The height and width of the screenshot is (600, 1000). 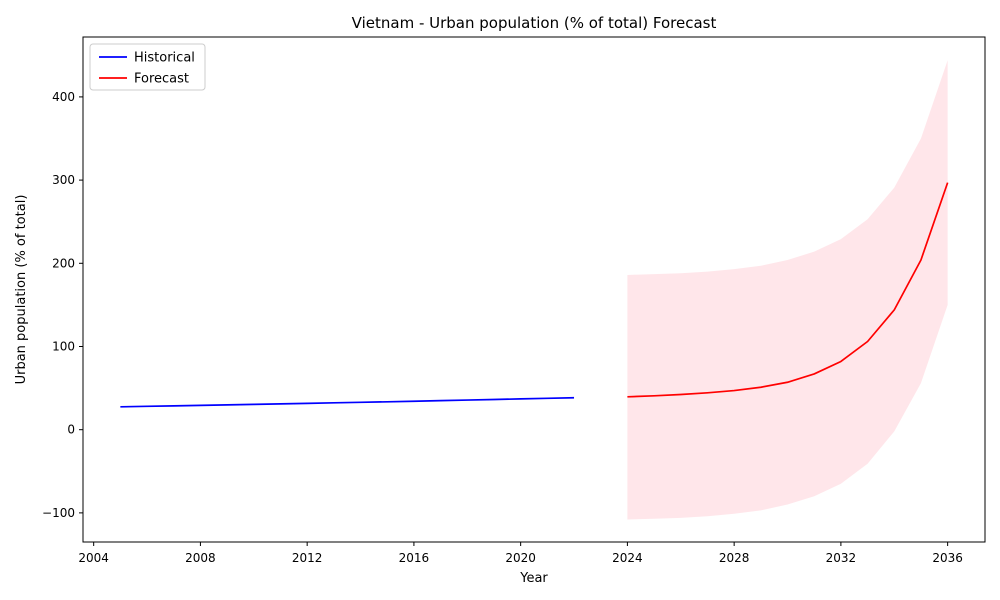 What do you see at coordinates (947, 558) in the screenshot?
I see `x-tick-label: 2036` at bounding box center [947, 558].